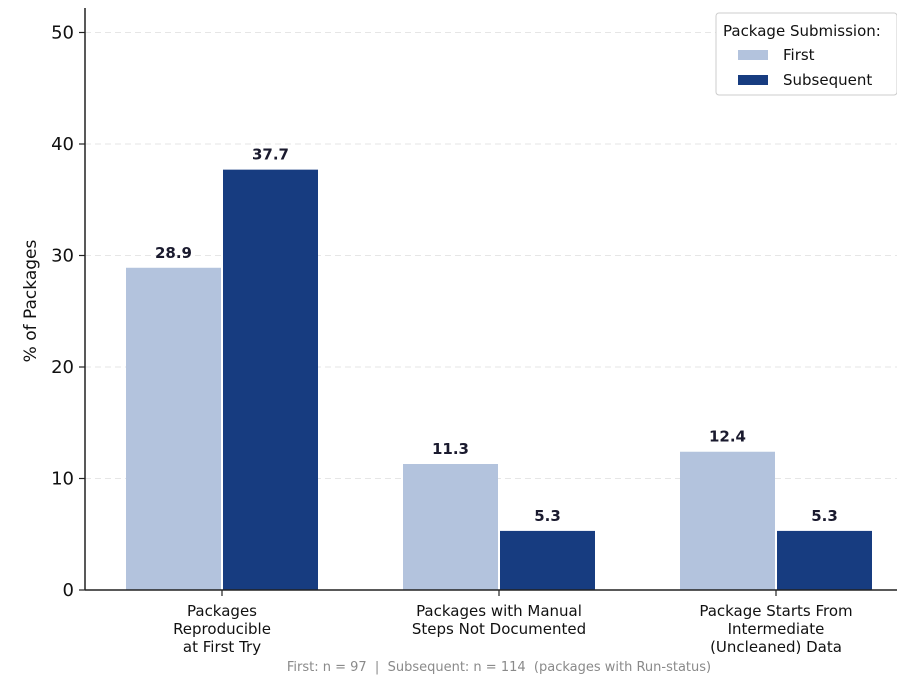  I want to click on x-tick-label: Packages Reproducible at First Try, so click(222, 629).